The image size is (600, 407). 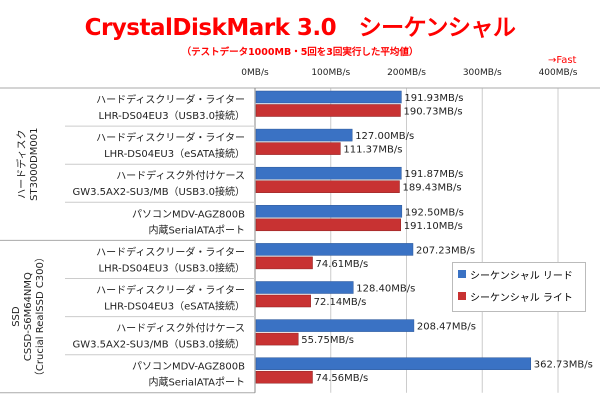 I want to click on group-label: CSSD-S6M64NMQ, so click(x=28, y=316).